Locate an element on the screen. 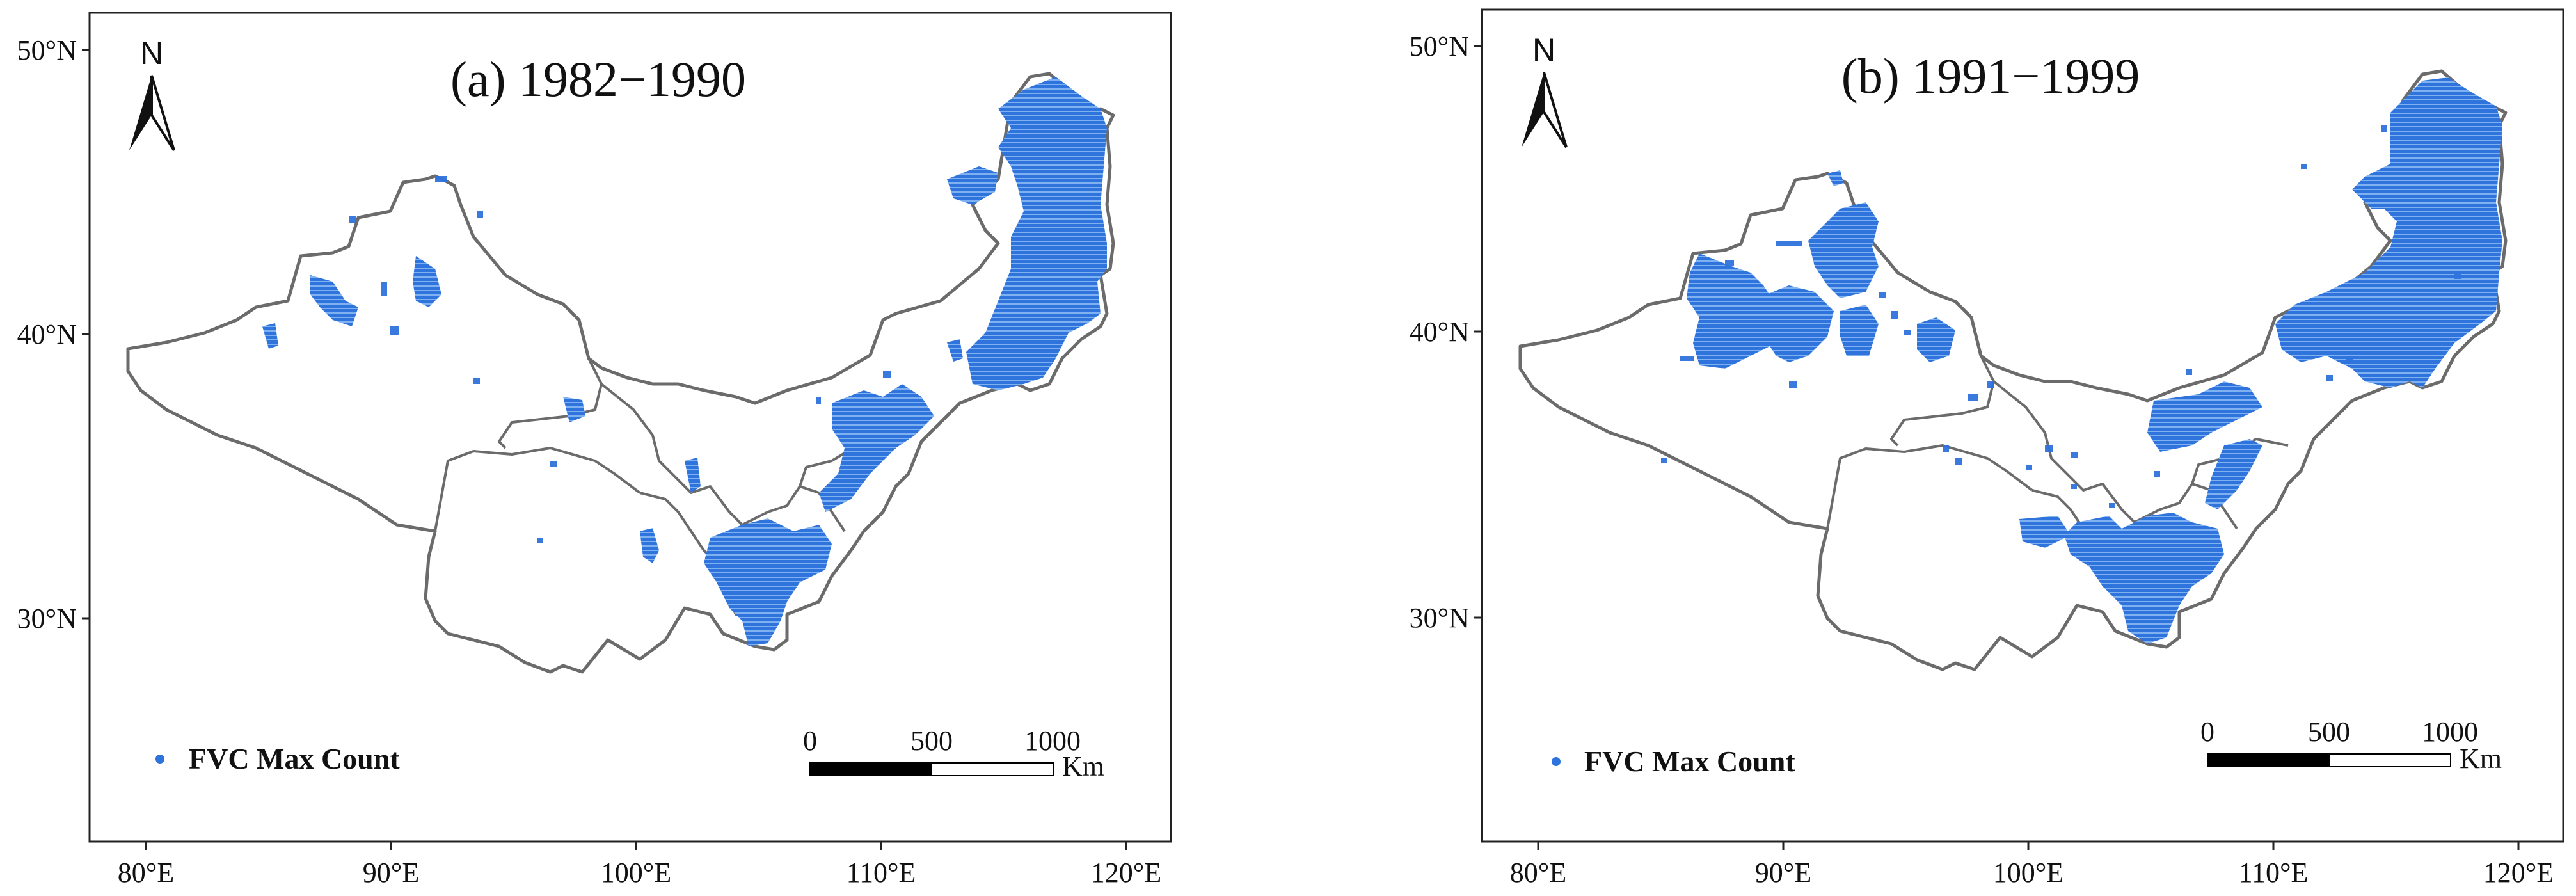 The width and height of the screenshot is (2576, 896). panel-title: (a) 1982−1990 is located at coordinates (598, 79).